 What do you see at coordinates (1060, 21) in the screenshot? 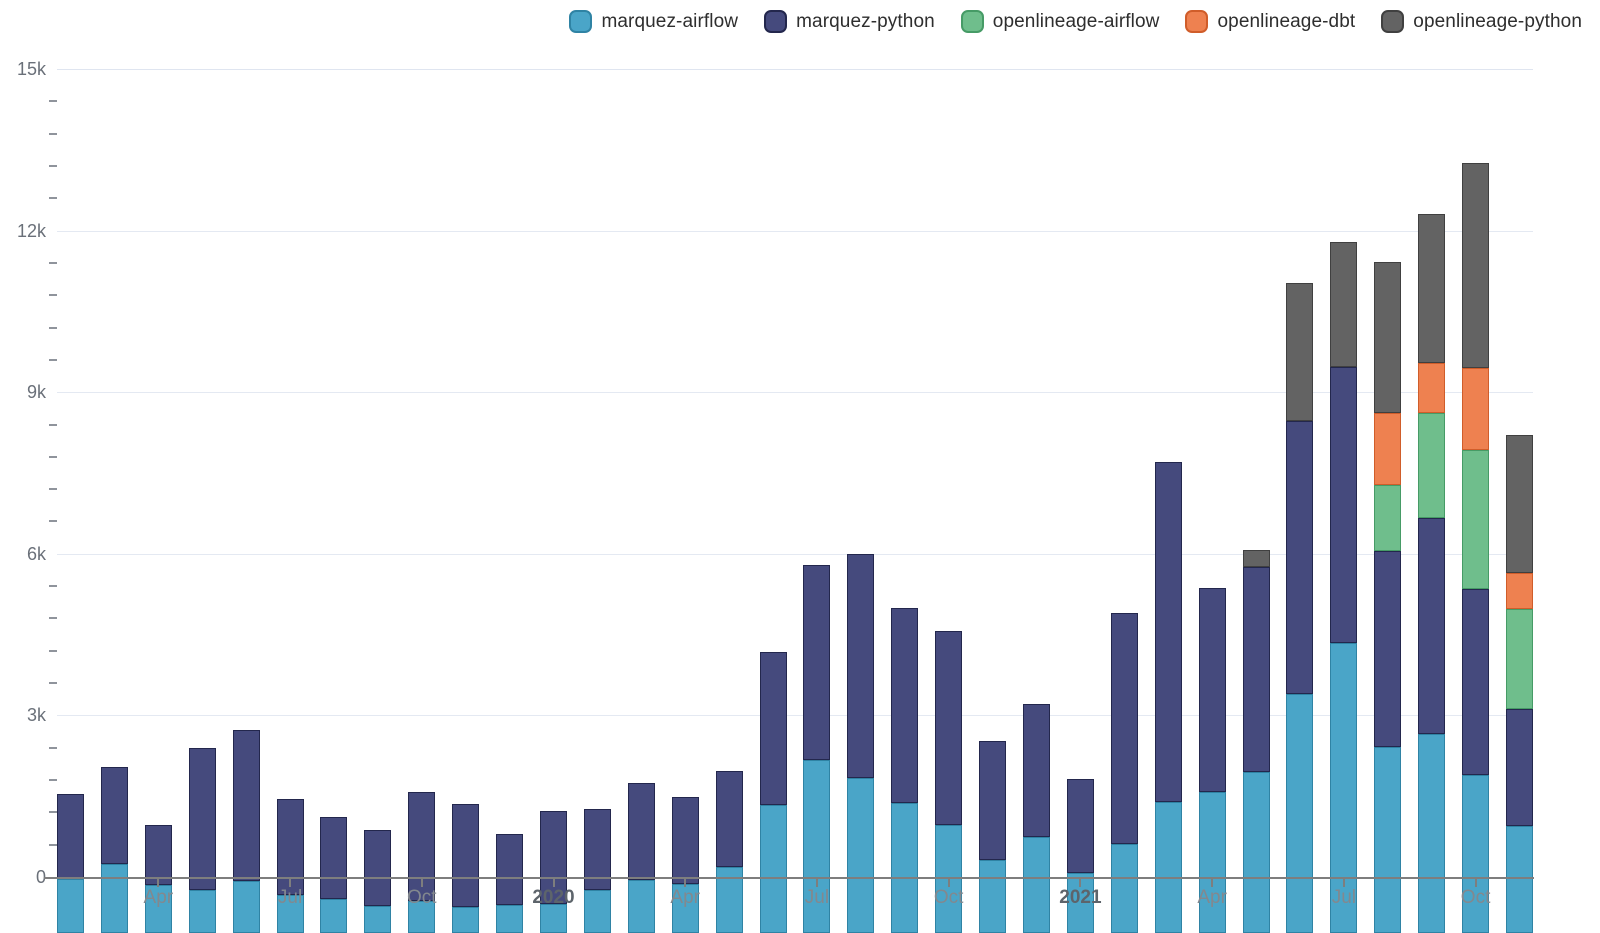
I see `legend-item-openlineage-airflow: openlineage-airflow` at bounding box center [1060, 21].